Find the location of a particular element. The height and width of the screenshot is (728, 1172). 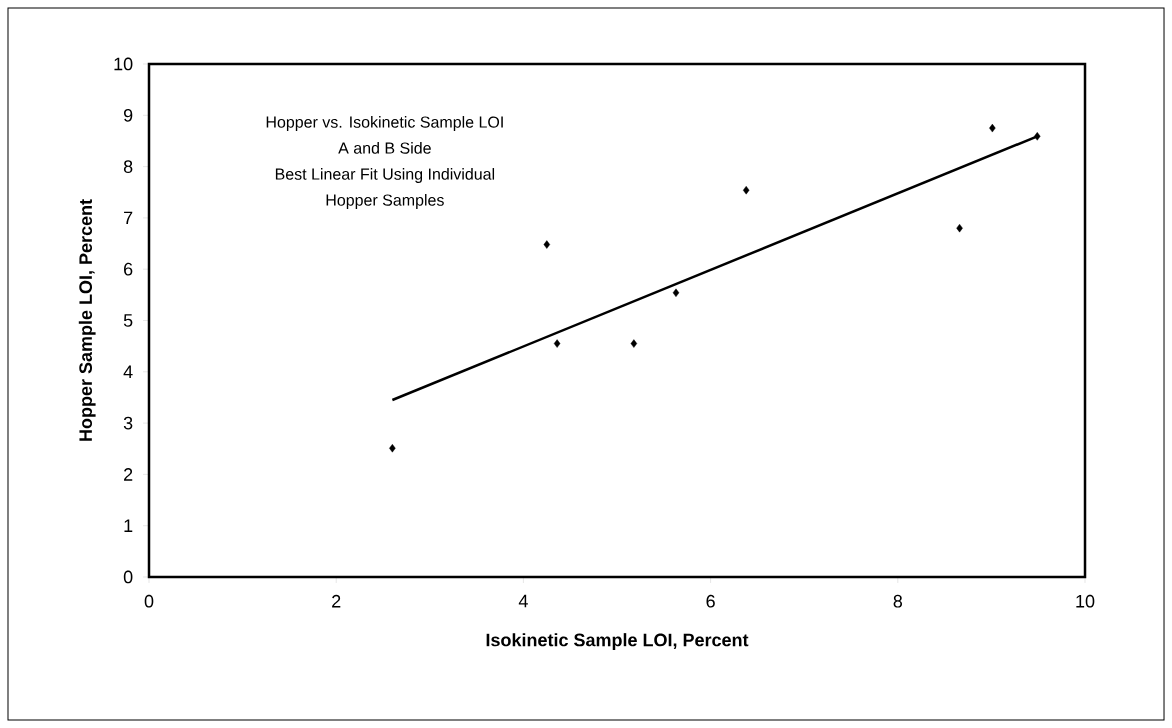

annotation: Hopper vs. Isokinetic Sample LOI is located at coordinates (384, 123).